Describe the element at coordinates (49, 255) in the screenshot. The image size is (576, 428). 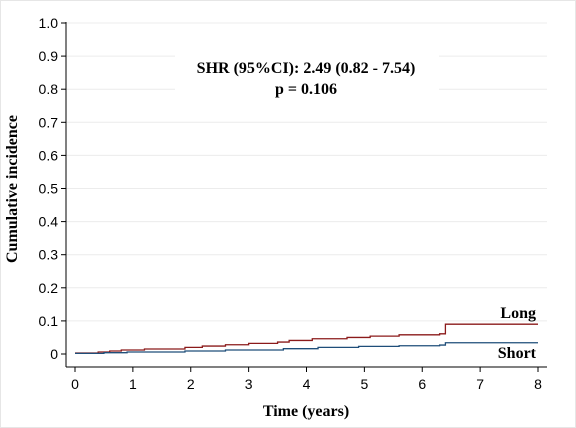
I see `y-tick-label: 0.3` at that location.